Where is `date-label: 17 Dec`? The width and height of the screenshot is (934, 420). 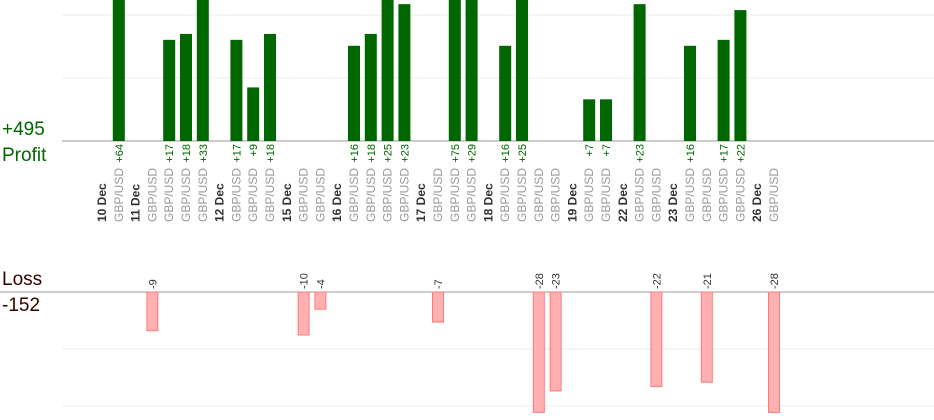
date-label: 17 Dec is located at coordinates (421, 202).